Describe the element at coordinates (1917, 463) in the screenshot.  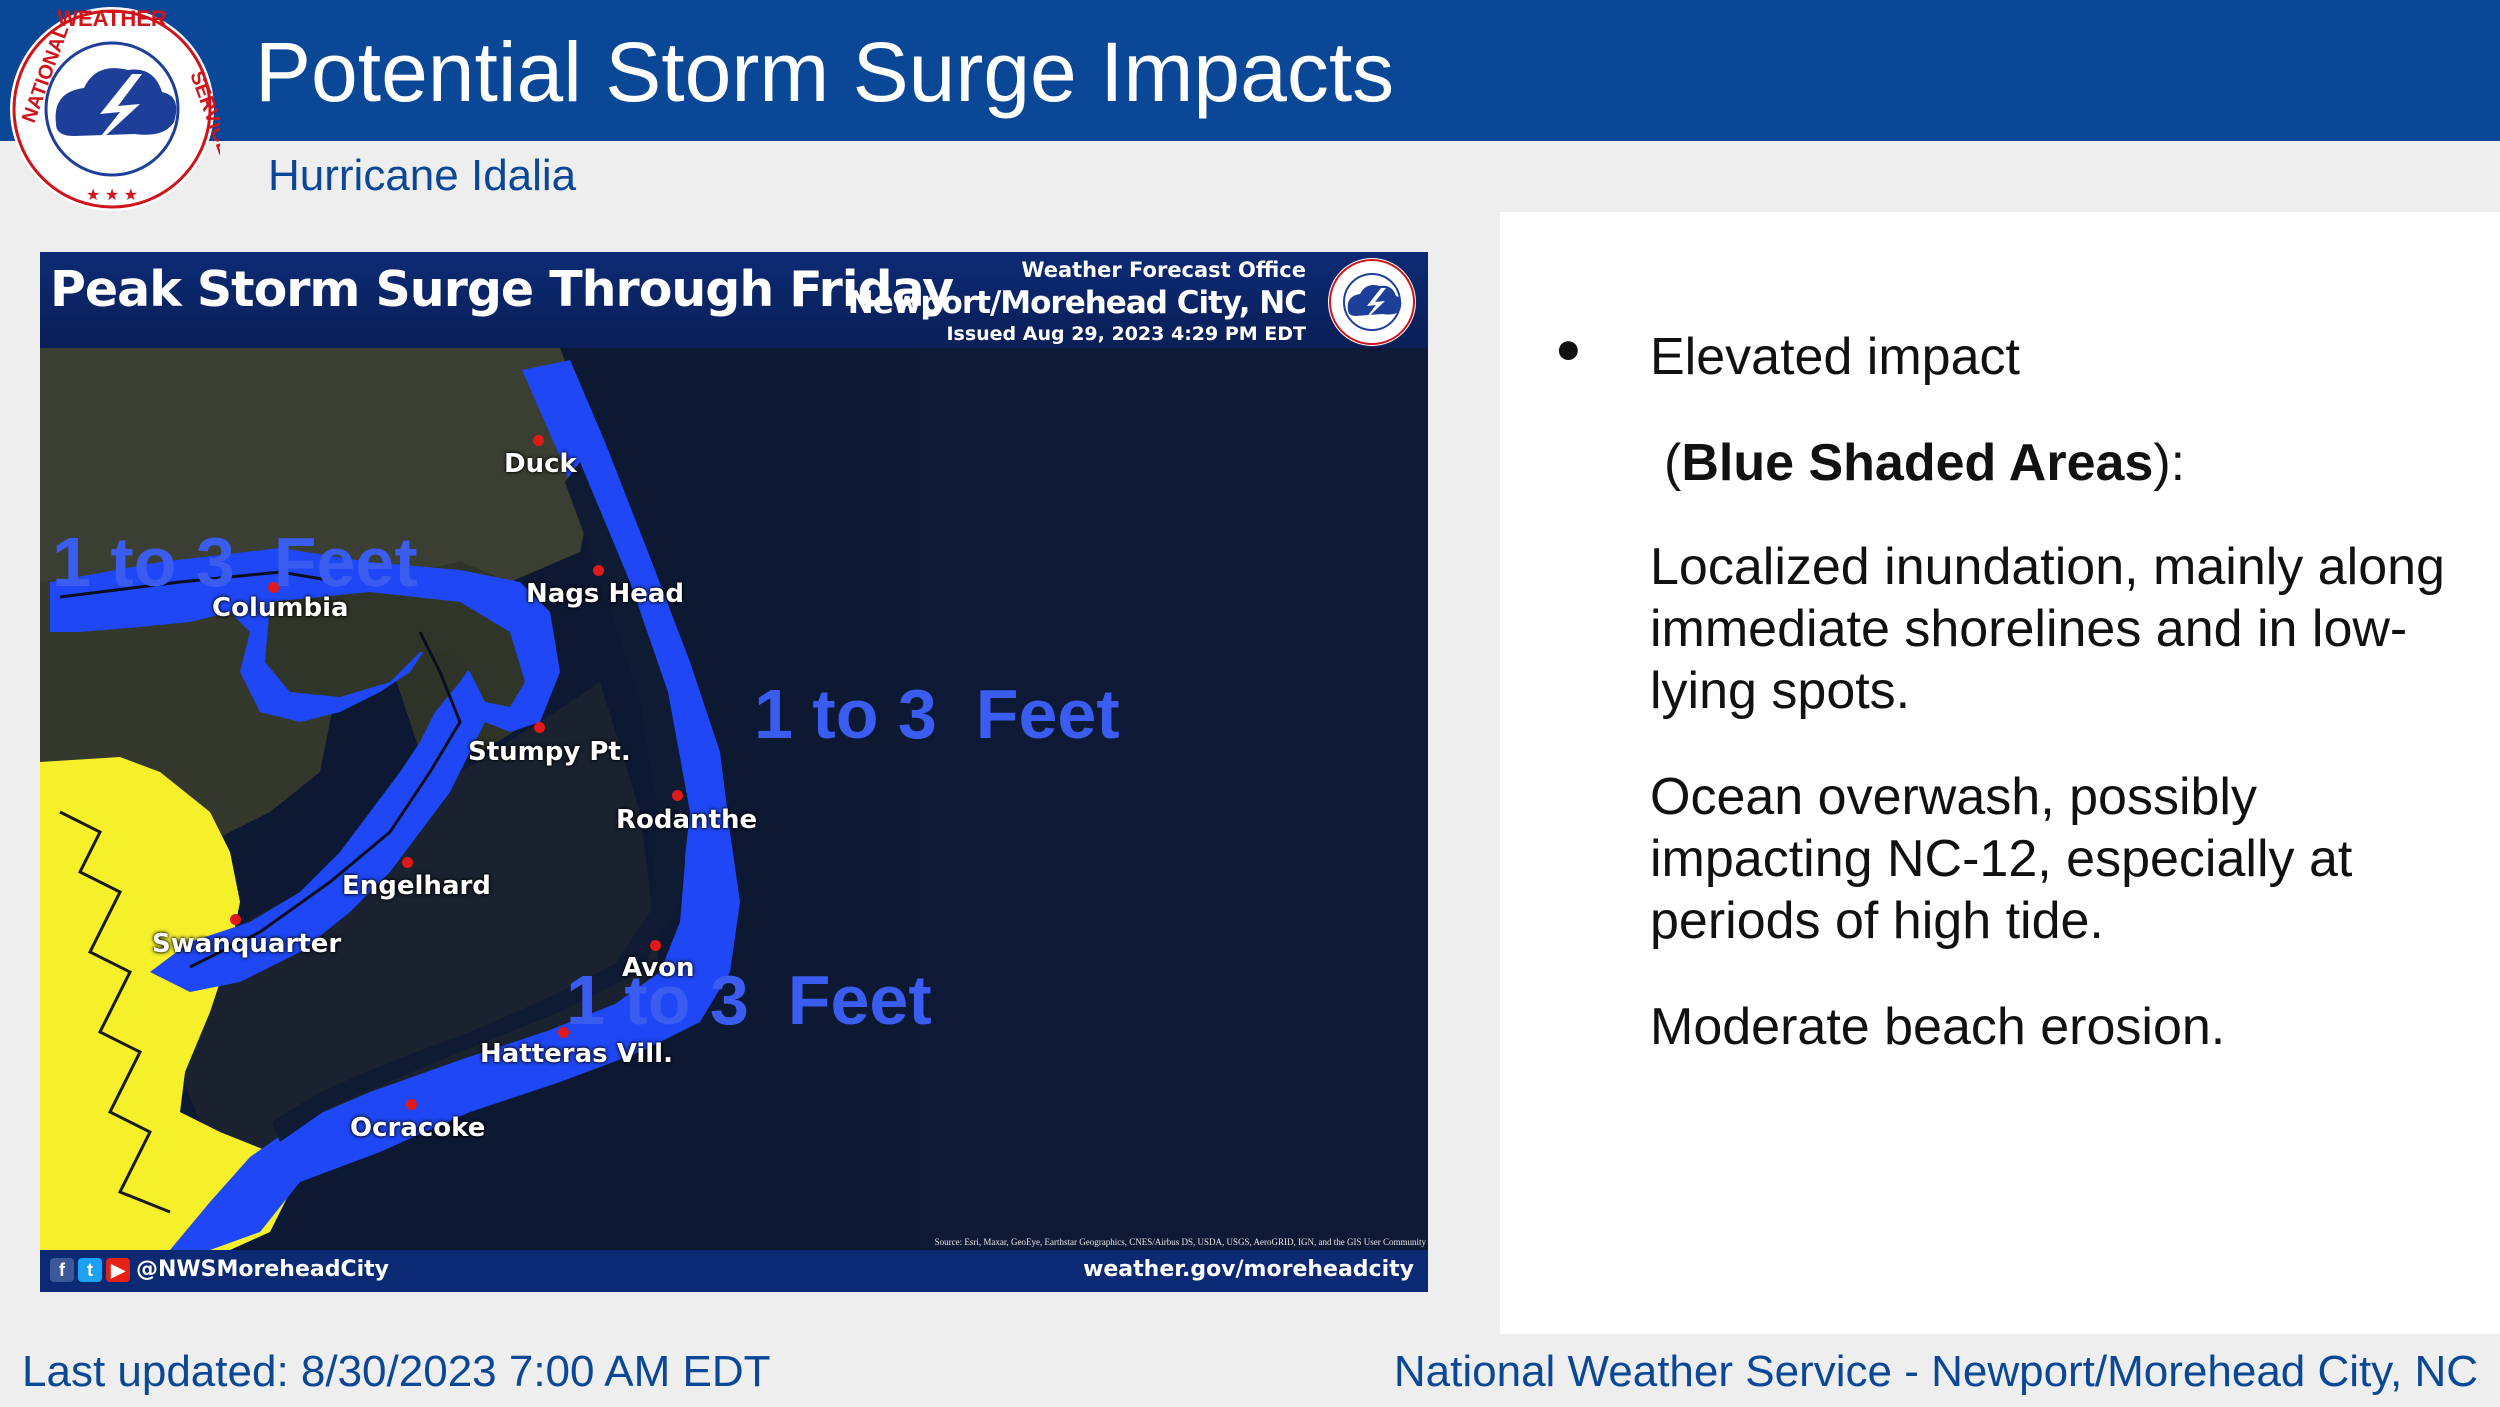
I see `blue-shaded-areas: Blue Shaded Areas` at that location.